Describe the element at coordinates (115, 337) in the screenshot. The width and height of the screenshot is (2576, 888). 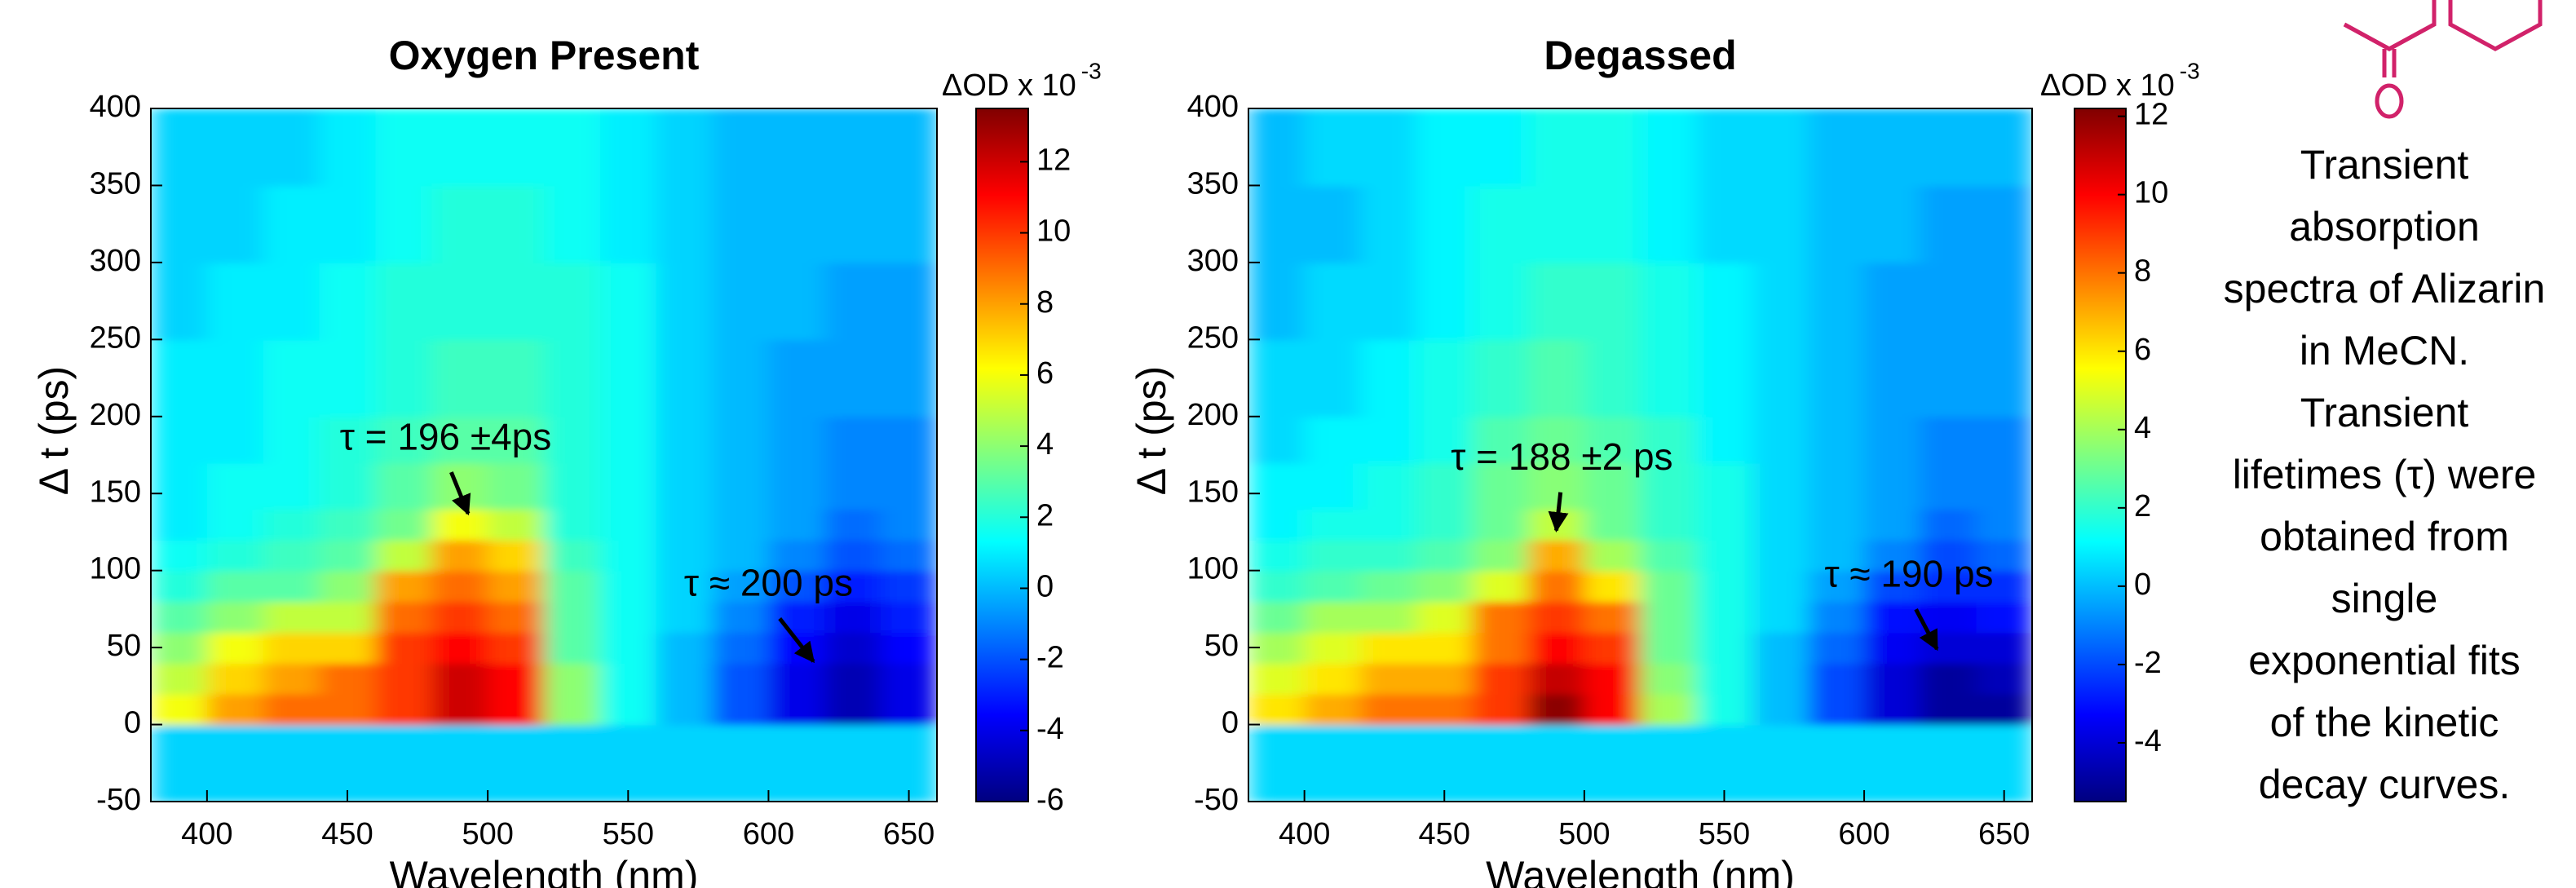
I see `y-tick-label: 250` at that location.